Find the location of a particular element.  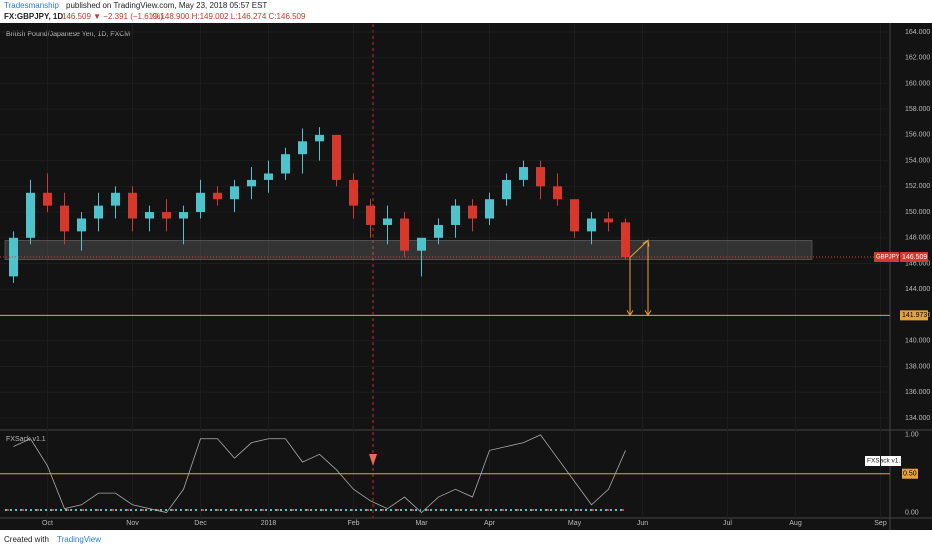

y-tick-label: 158.000 is located at coordinates (917, 109).